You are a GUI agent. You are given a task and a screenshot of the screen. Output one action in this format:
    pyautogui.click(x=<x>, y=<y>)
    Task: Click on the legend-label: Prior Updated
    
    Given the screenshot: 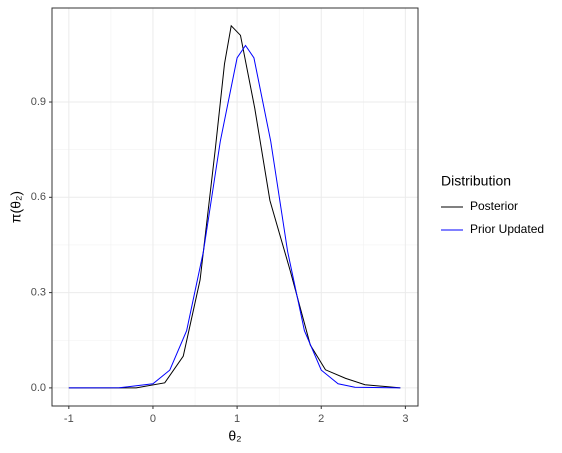 What is the action you would take?
    pyautogui.click(x=507, y=229)
    